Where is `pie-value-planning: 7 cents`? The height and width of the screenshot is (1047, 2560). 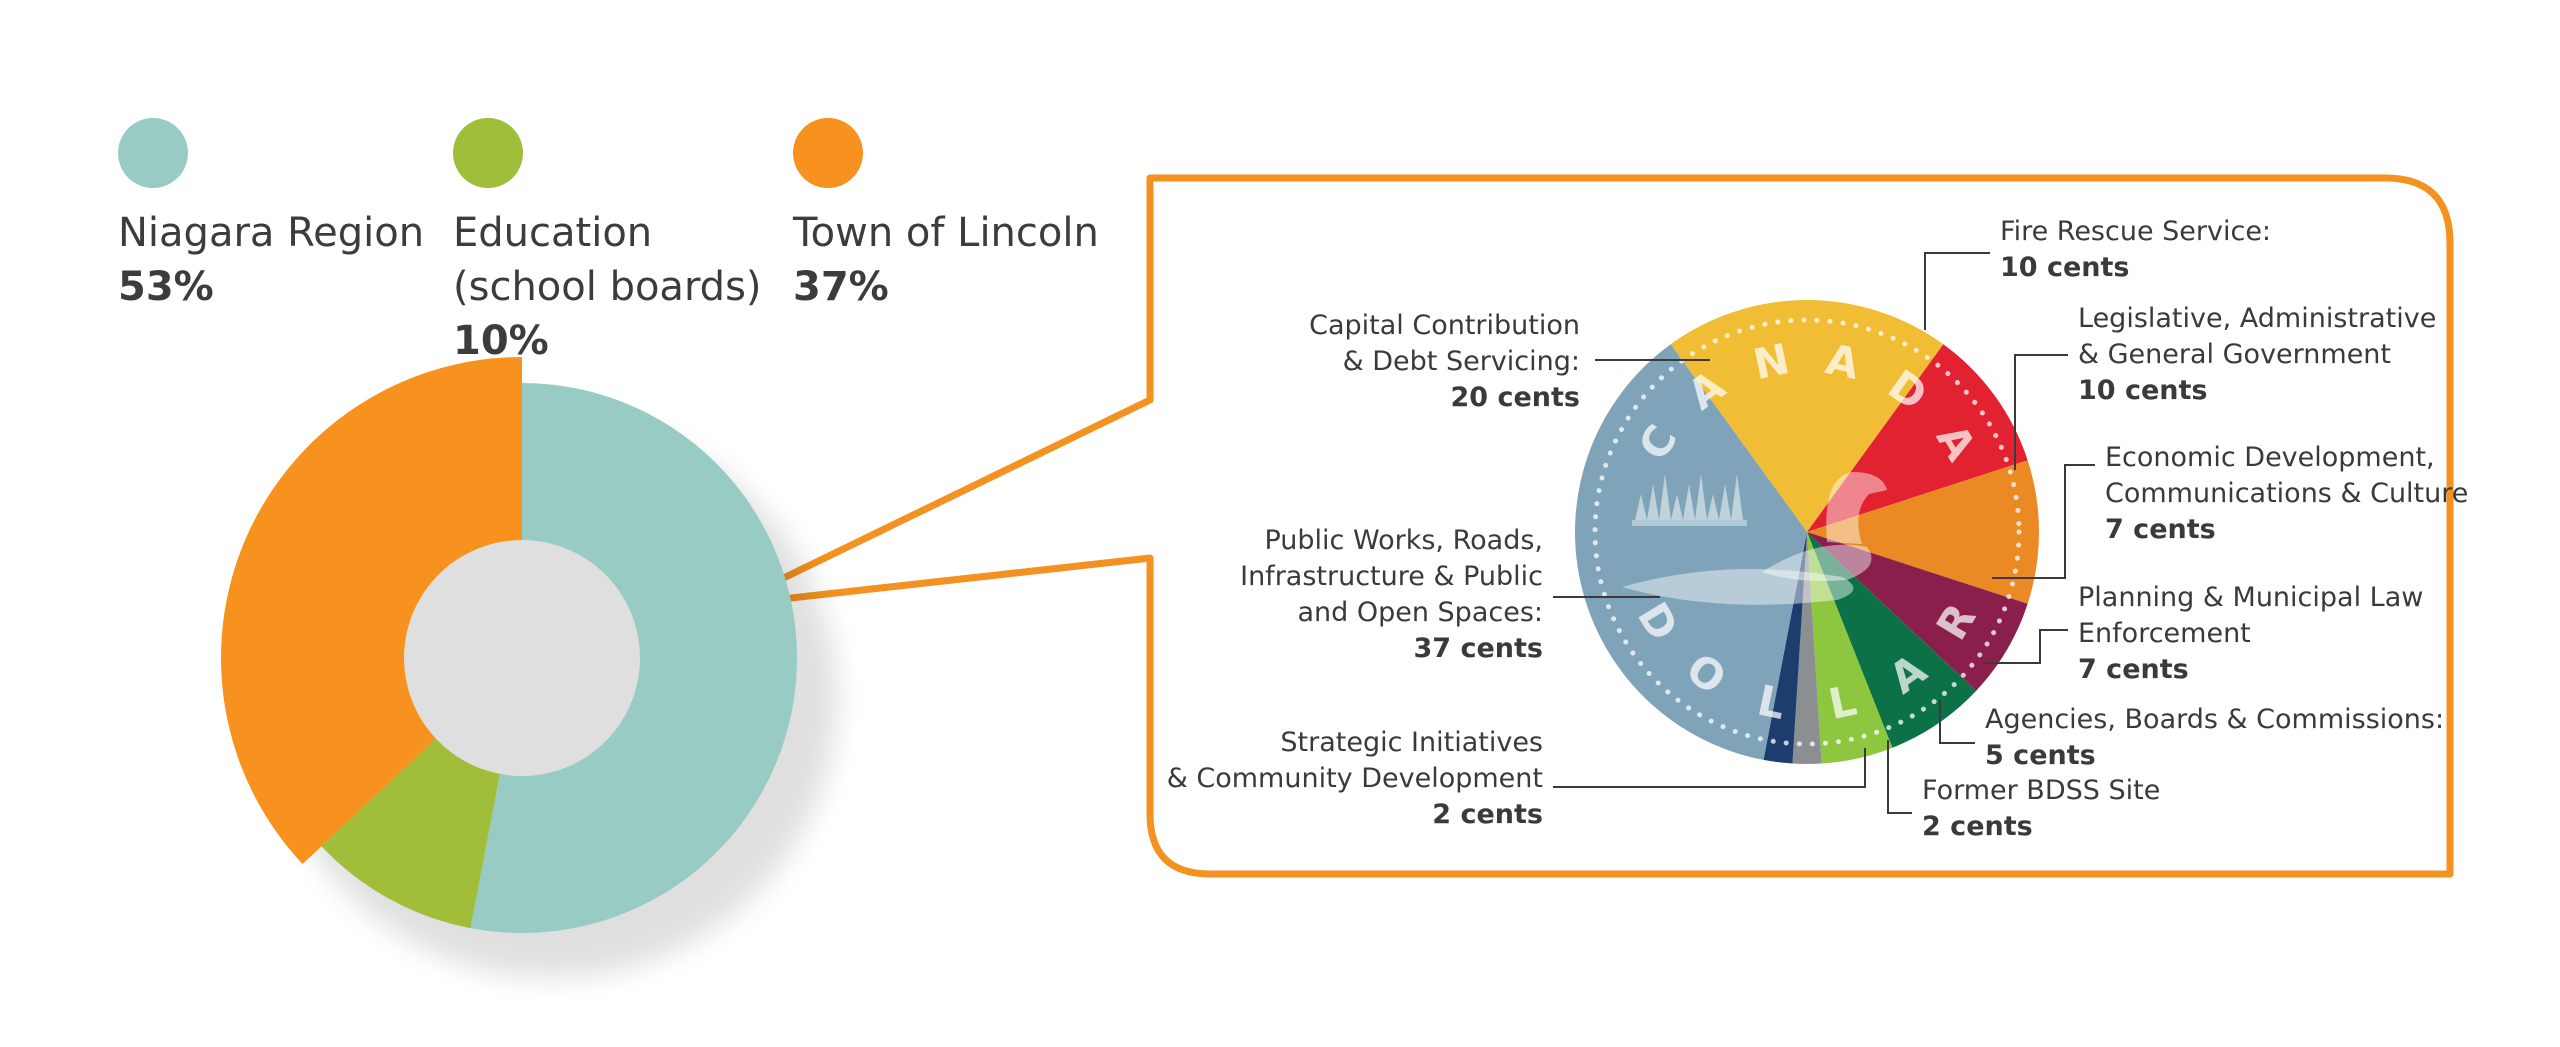 pie-value-planning: 7 cents is located at coordinates (2133, 669).